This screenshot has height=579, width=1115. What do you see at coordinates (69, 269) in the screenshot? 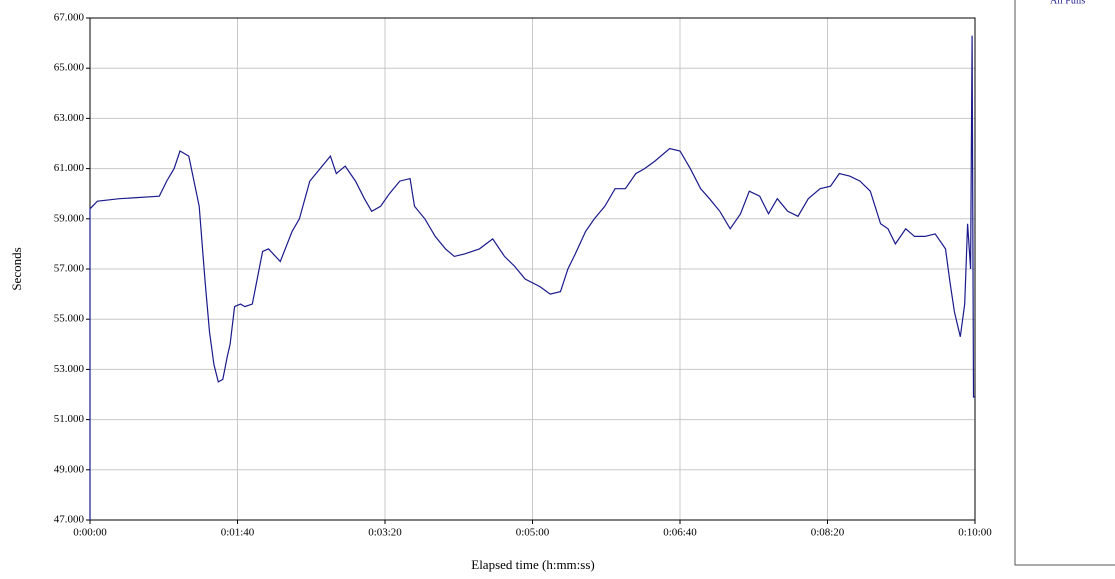
I see `y-tick-label: 57.000` at bounding box center [69, 269].